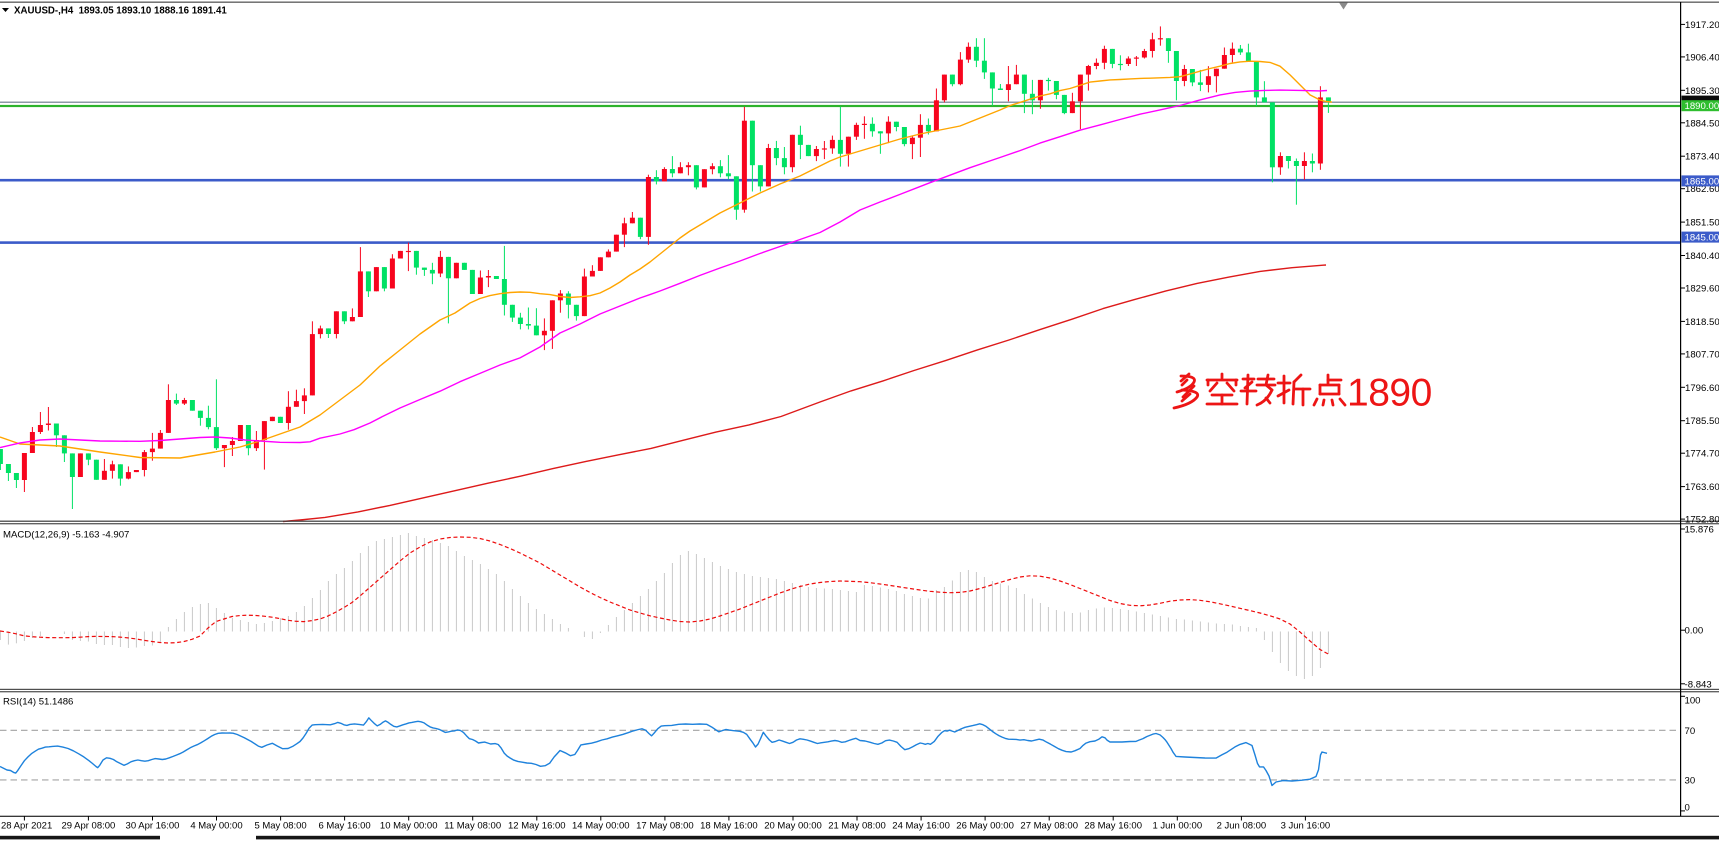 This screenshot has width=1719, height=841. I want to click on svg-text: 20 May 00:00, so click(793, 826).